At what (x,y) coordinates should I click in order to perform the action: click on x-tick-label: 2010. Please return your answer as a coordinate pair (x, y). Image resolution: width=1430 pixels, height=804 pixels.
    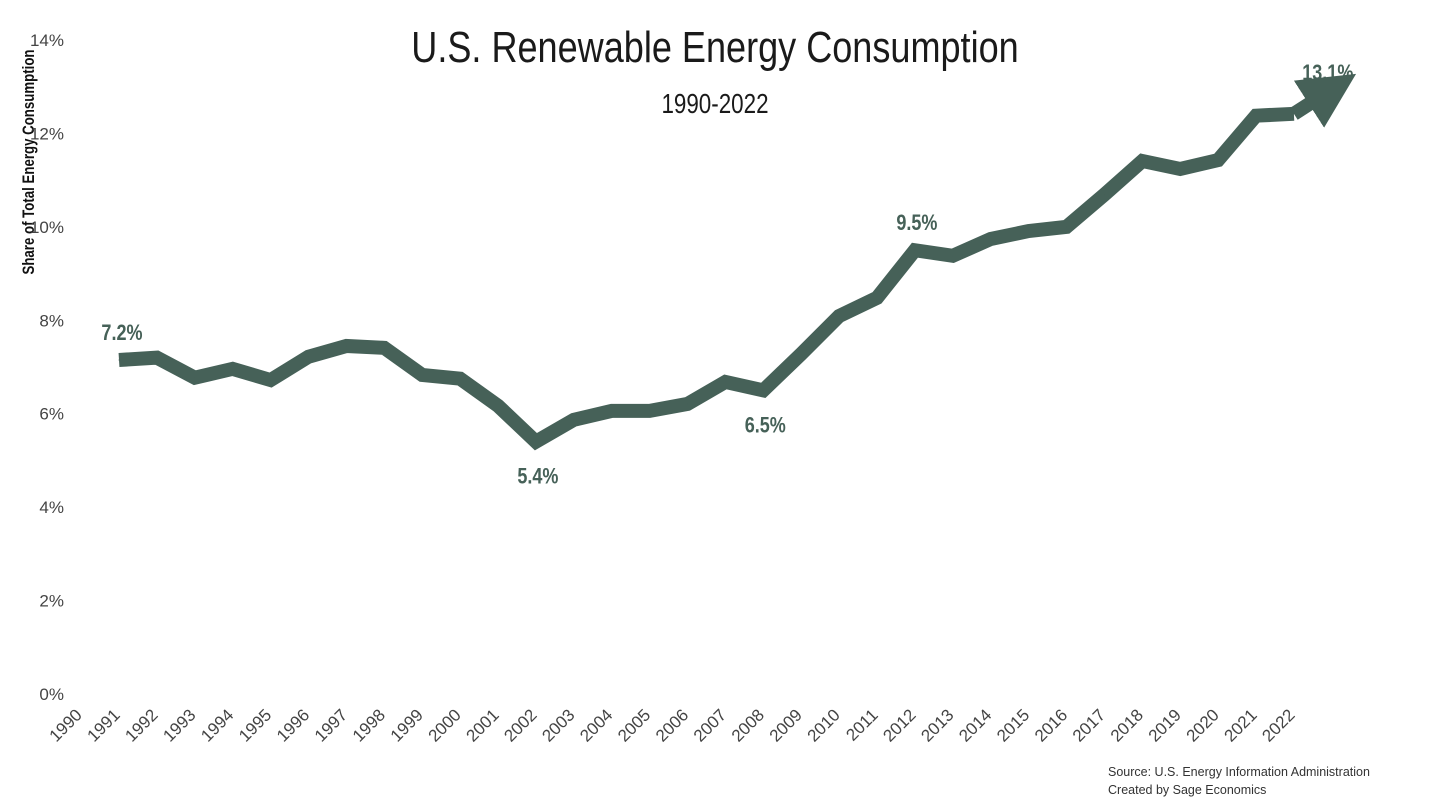
    Looking at the image, I should click on (824, 725).